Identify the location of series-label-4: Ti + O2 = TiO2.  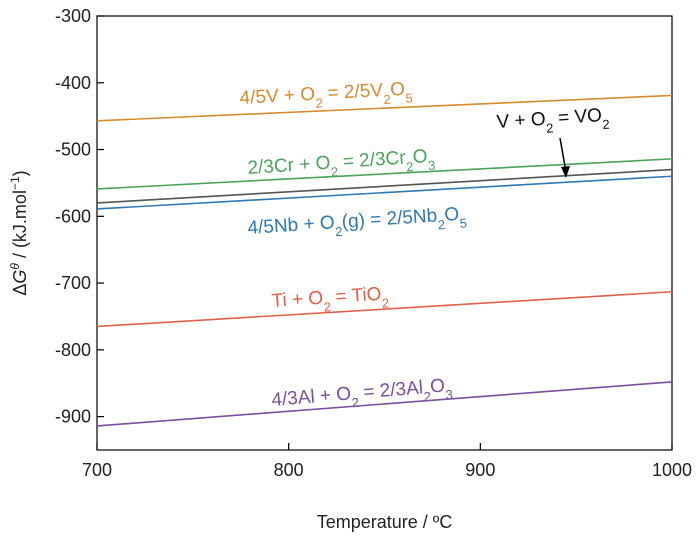
(330, 300).